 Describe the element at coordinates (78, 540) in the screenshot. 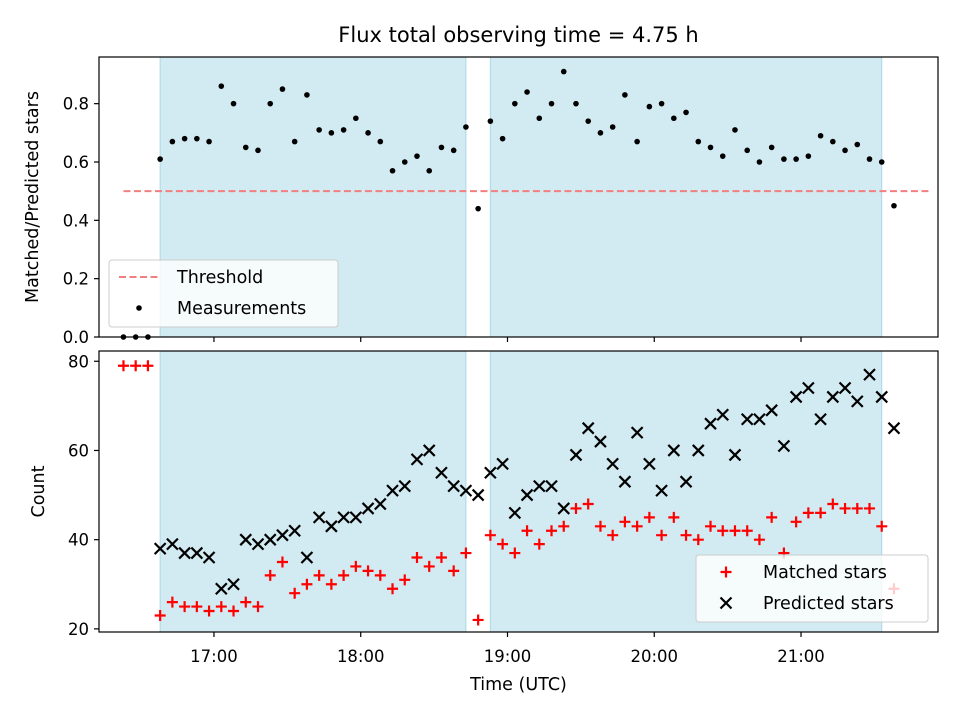

I see `y-tick-label: 40` at that location.